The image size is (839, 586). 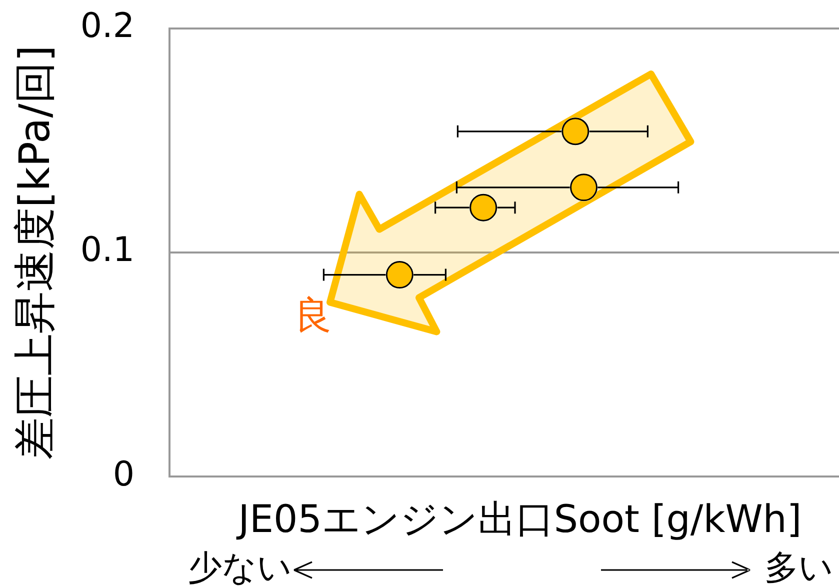 What do you see at coordinates (35, 252) in the screenshot?
I see `y-axis-title: 差圧上昇速度[kPa/回]` at bounding box center [35, 252].